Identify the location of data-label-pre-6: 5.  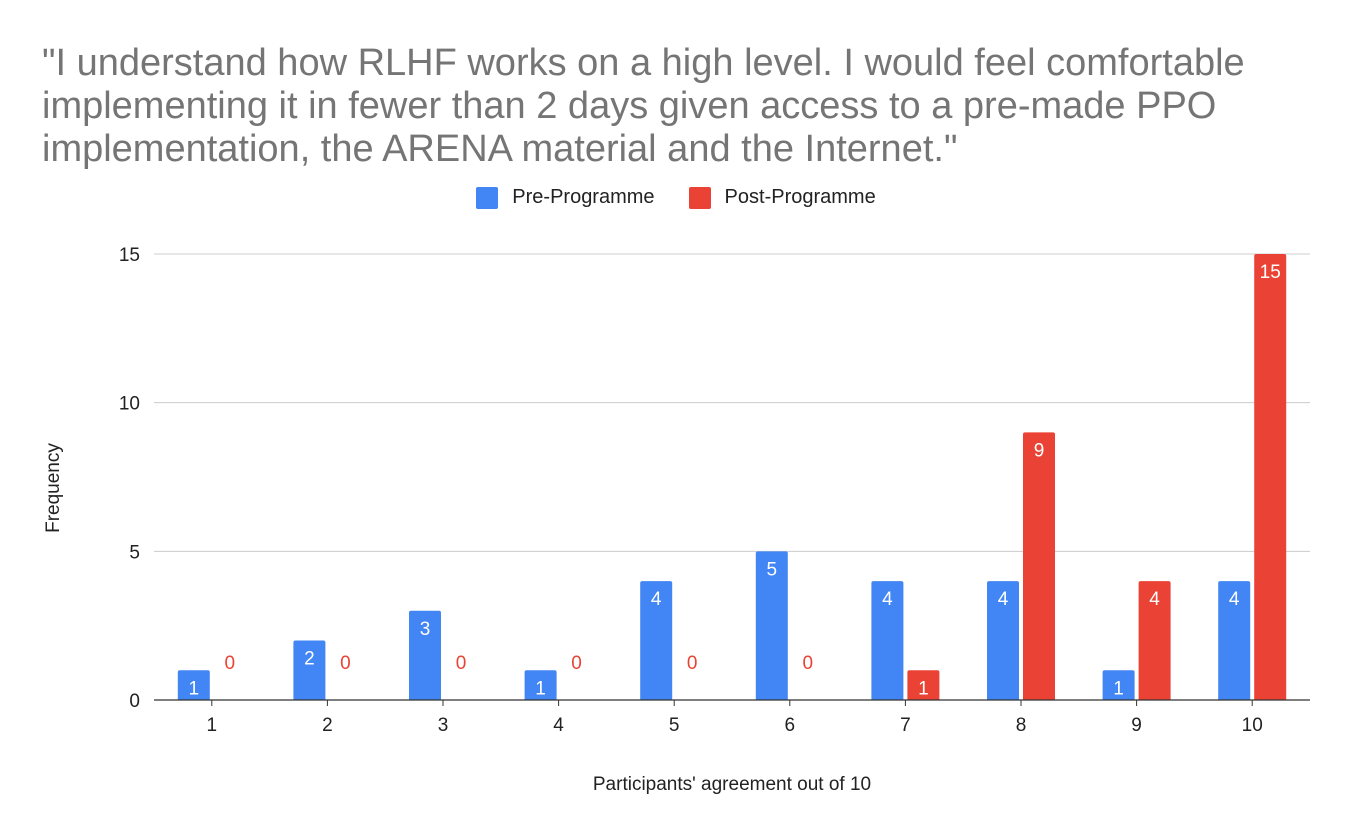
(772, 569).